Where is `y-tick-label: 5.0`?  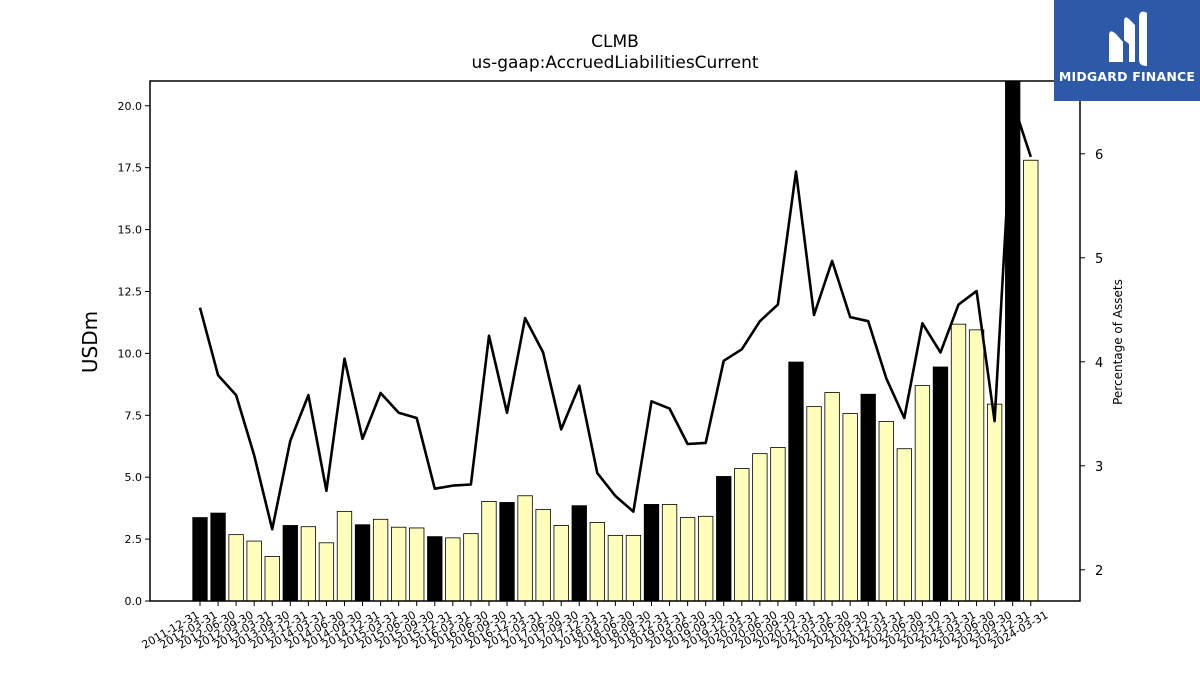 y-tick-label: 5.0 is located at coordinates (134, 477).